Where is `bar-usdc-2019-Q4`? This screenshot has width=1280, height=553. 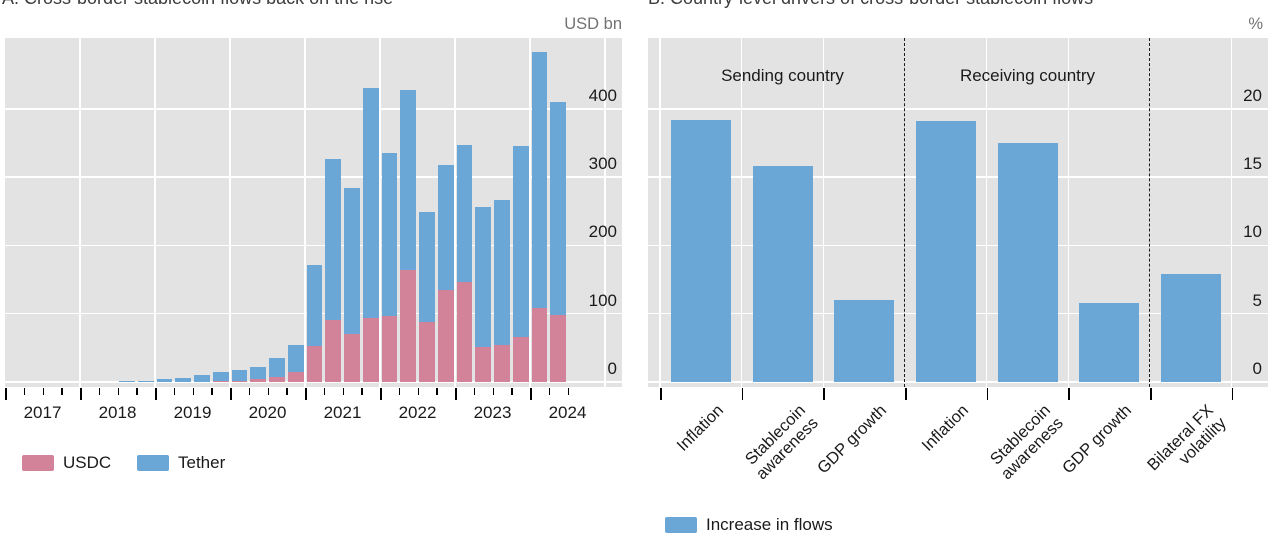
bar-usdc-2019-Q4 is located at coordinates (220, 381).